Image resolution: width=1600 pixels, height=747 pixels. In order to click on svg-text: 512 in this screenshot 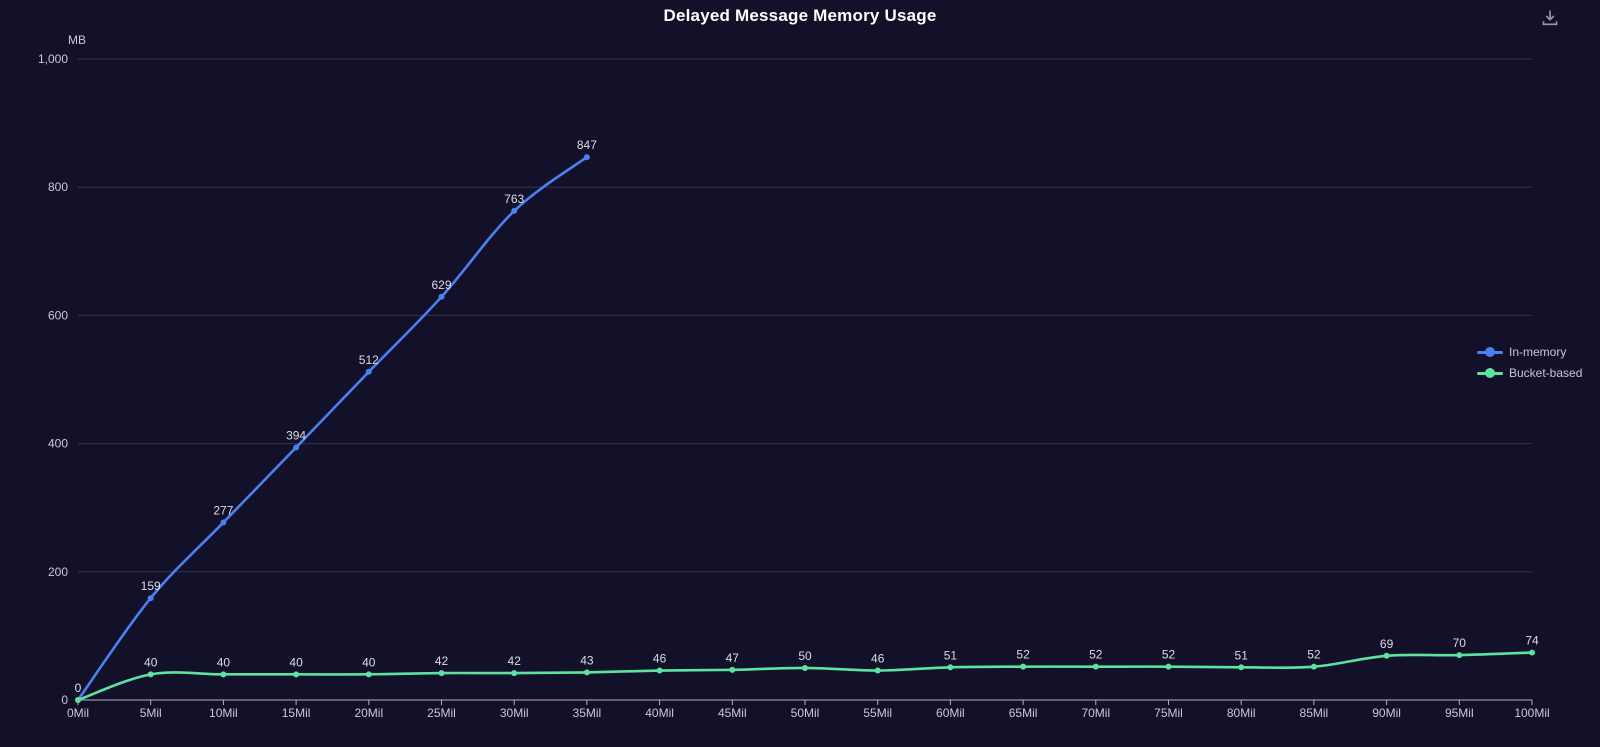, I will do `click(369, 360)`.